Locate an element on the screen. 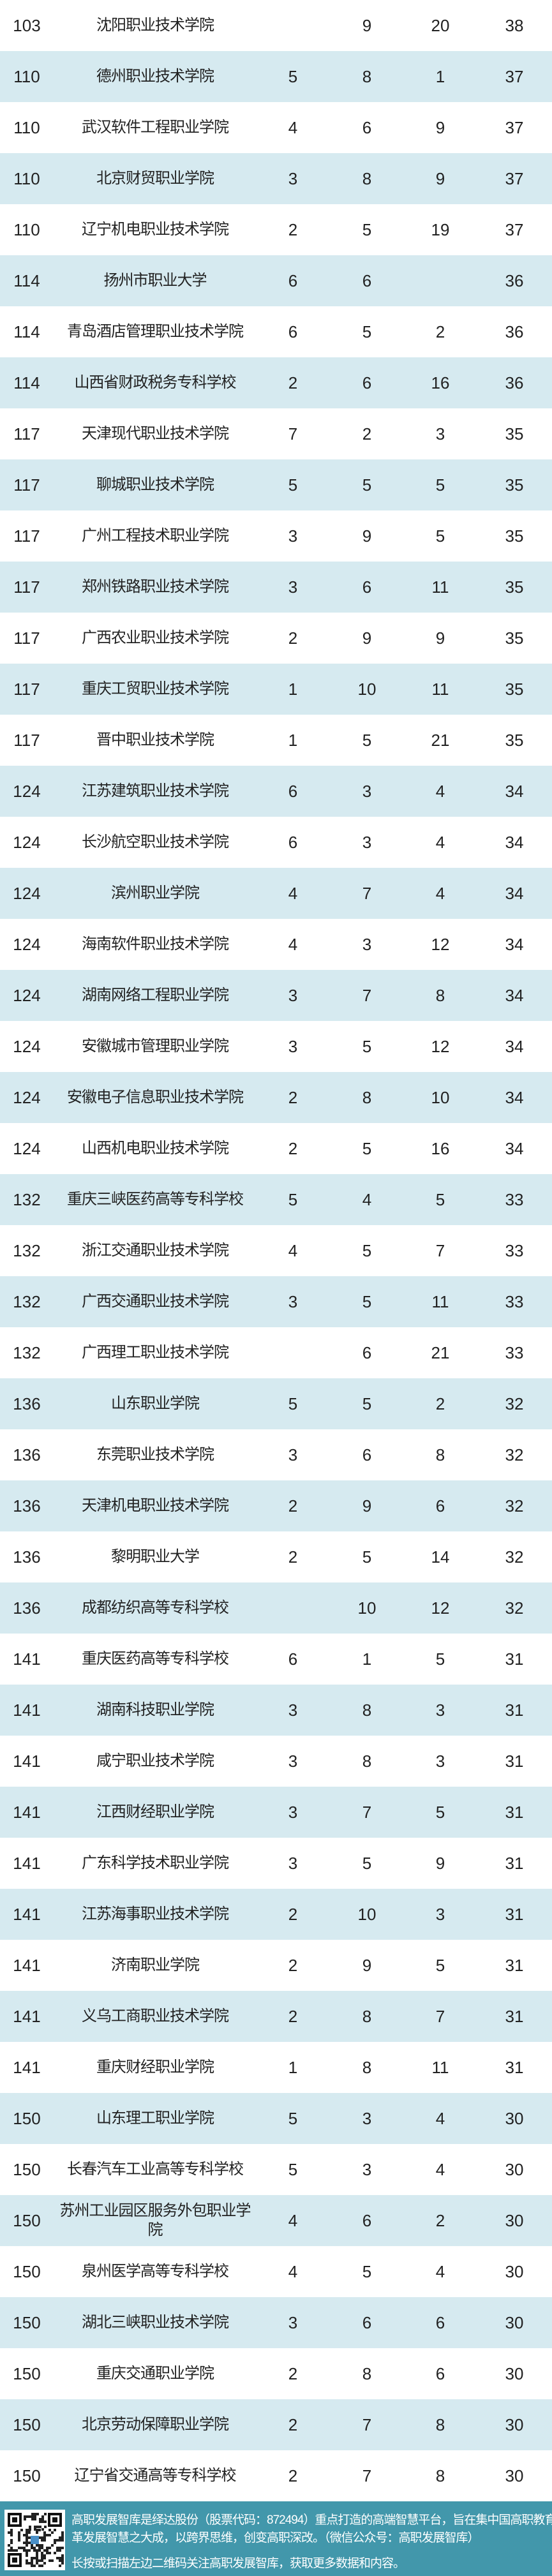  count-cell-1: 3 is located at coordinates (293, 2322).